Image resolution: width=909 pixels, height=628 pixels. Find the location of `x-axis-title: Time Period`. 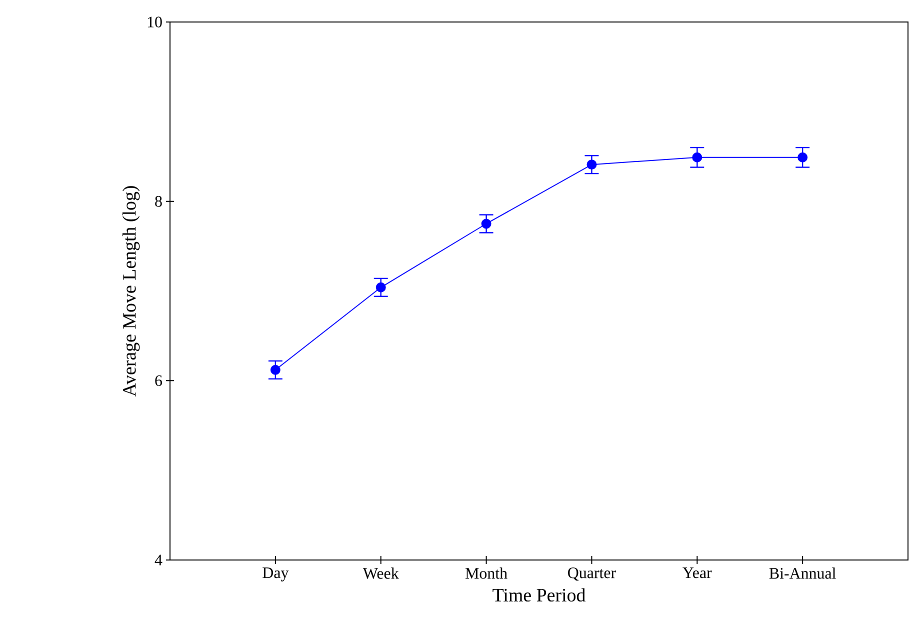

x-axis-title: Time Period is located at coordinates (539, 595).